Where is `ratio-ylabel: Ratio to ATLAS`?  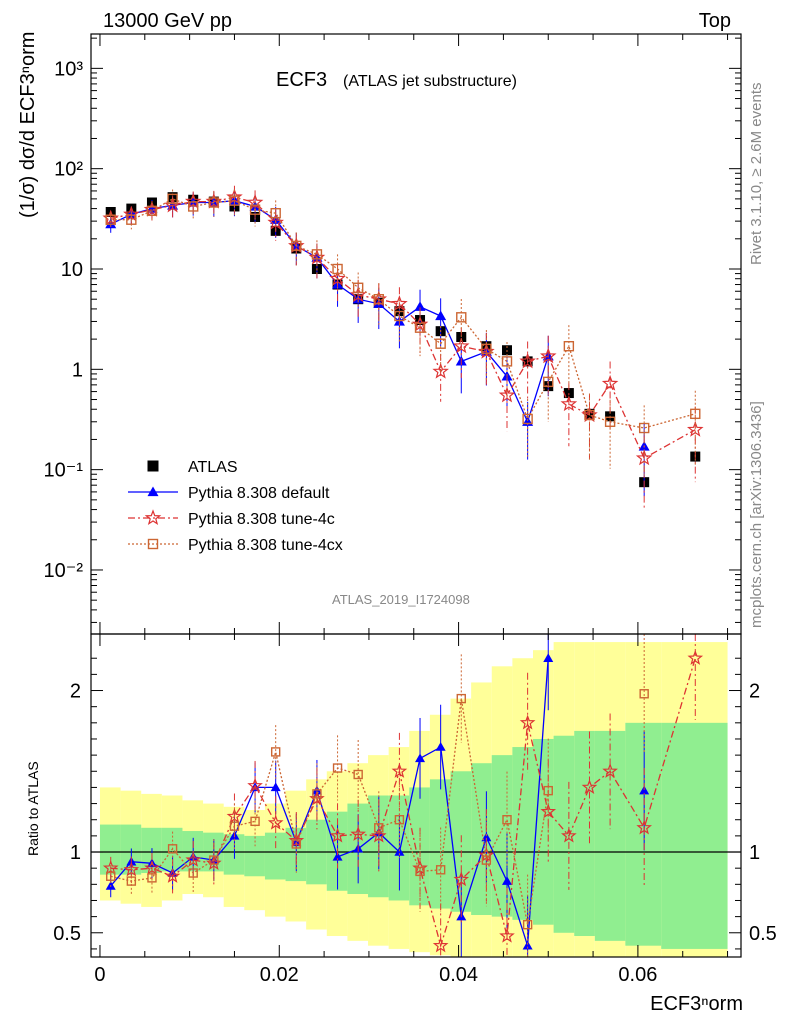 ratio-ylabel: Ratio to ATLAS is located at coordinates (33, 808).